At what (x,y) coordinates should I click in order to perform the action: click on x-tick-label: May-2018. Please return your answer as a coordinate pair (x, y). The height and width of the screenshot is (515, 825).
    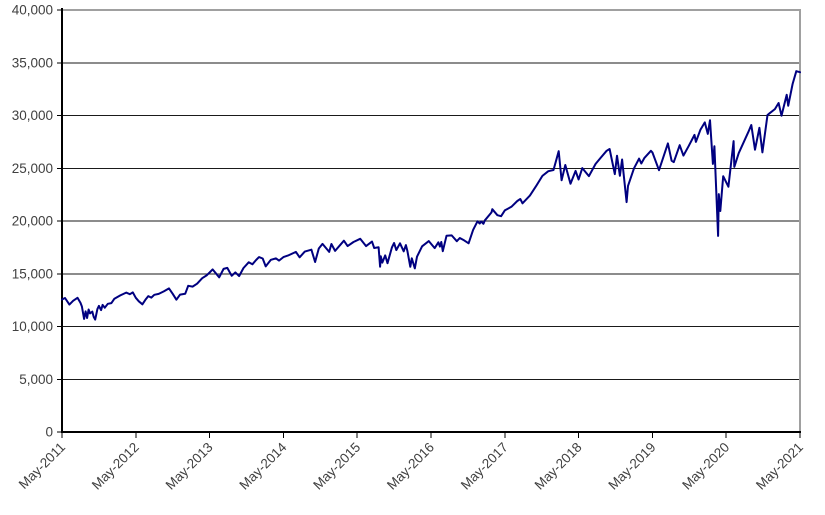
    Looking at the image, I should click on (558, 466).